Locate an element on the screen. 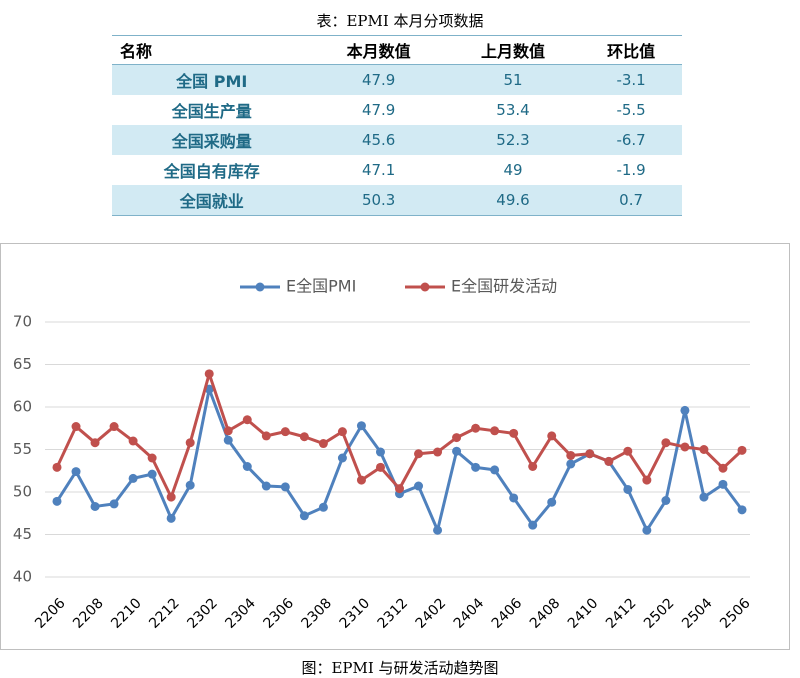 Image resolution: width=800 pixels, height=678 pixels. table-cell: -3.1 is located at coordinates (631, 79).